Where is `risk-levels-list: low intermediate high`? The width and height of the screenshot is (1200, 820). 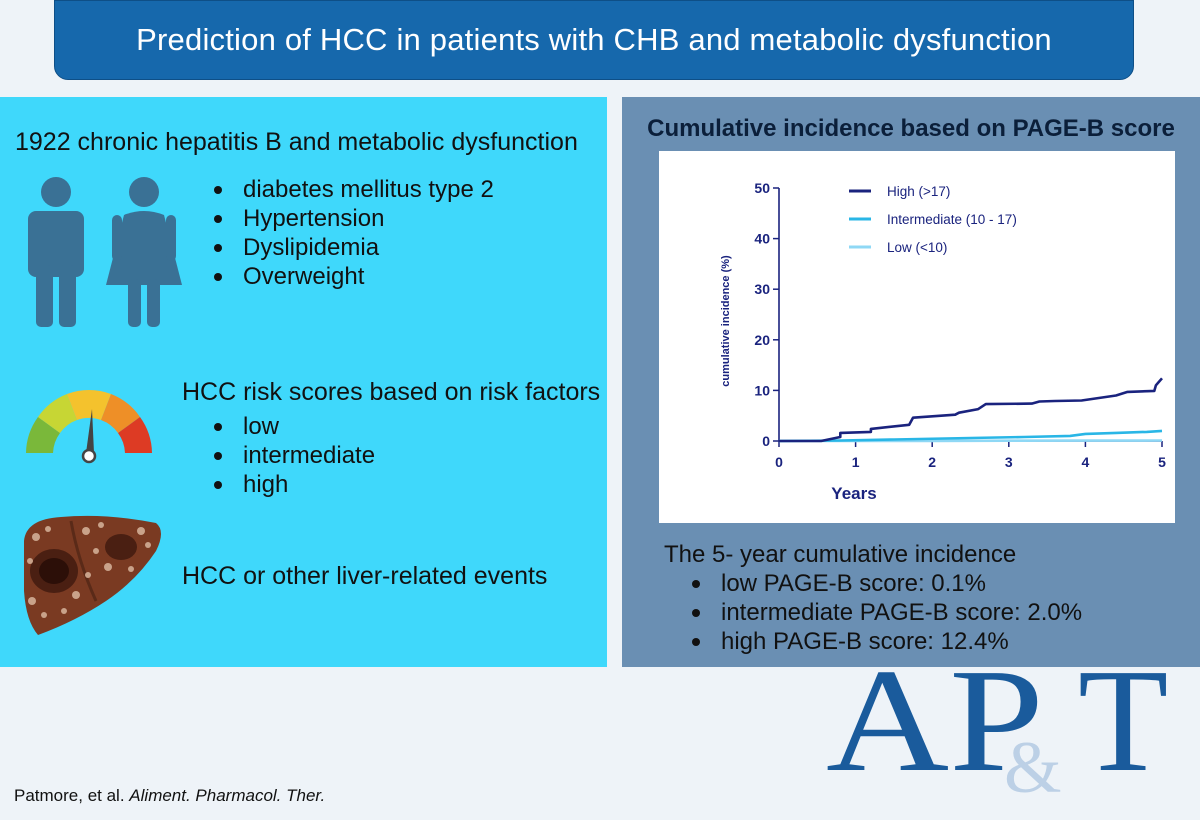
risk-levels-list: low intermediate high is located at coordinates (291, 455).